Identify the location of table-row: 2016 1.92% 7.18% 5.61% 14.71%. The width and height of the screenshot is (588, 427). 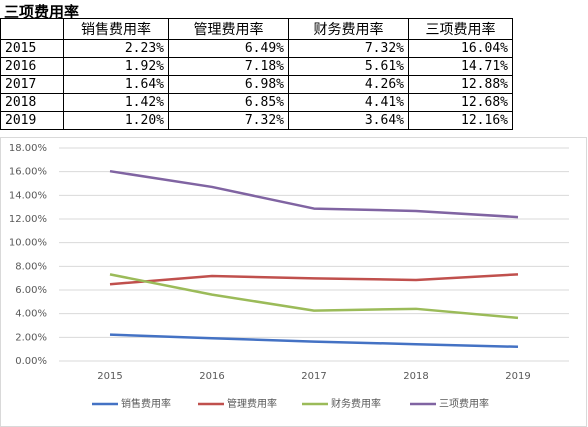
(256, 66).